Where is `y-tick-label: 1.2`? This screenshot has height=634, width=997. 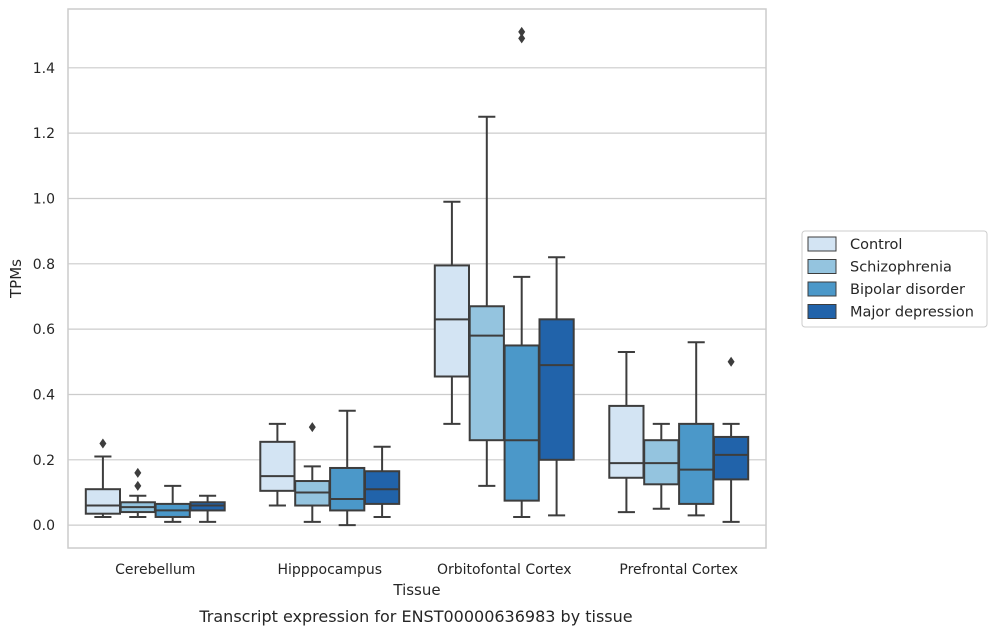 y-tick-label: 1.2 is located at coordinates (44, 134).